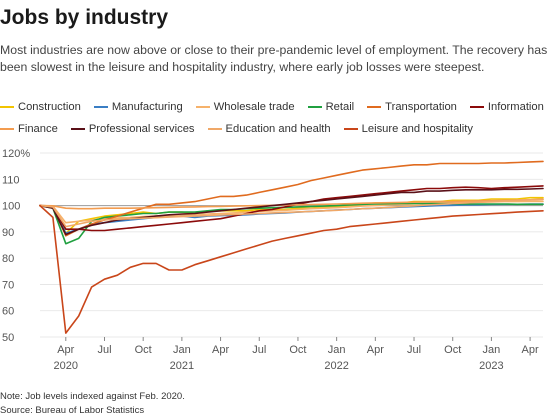  I want to click on chart-title: Jobs by industry, so click(84, 17).